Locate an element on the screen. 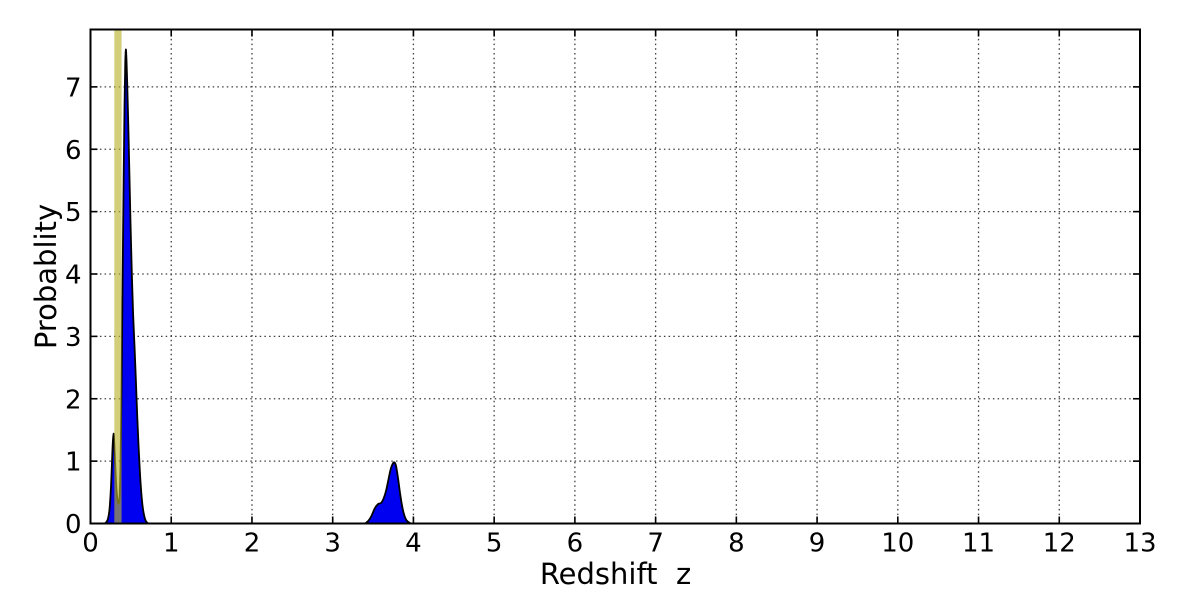 Image resolution: width=1200 pixels, height=600 pixels. x-tick-label-13: 13 is located at coordinates (1139, 544).